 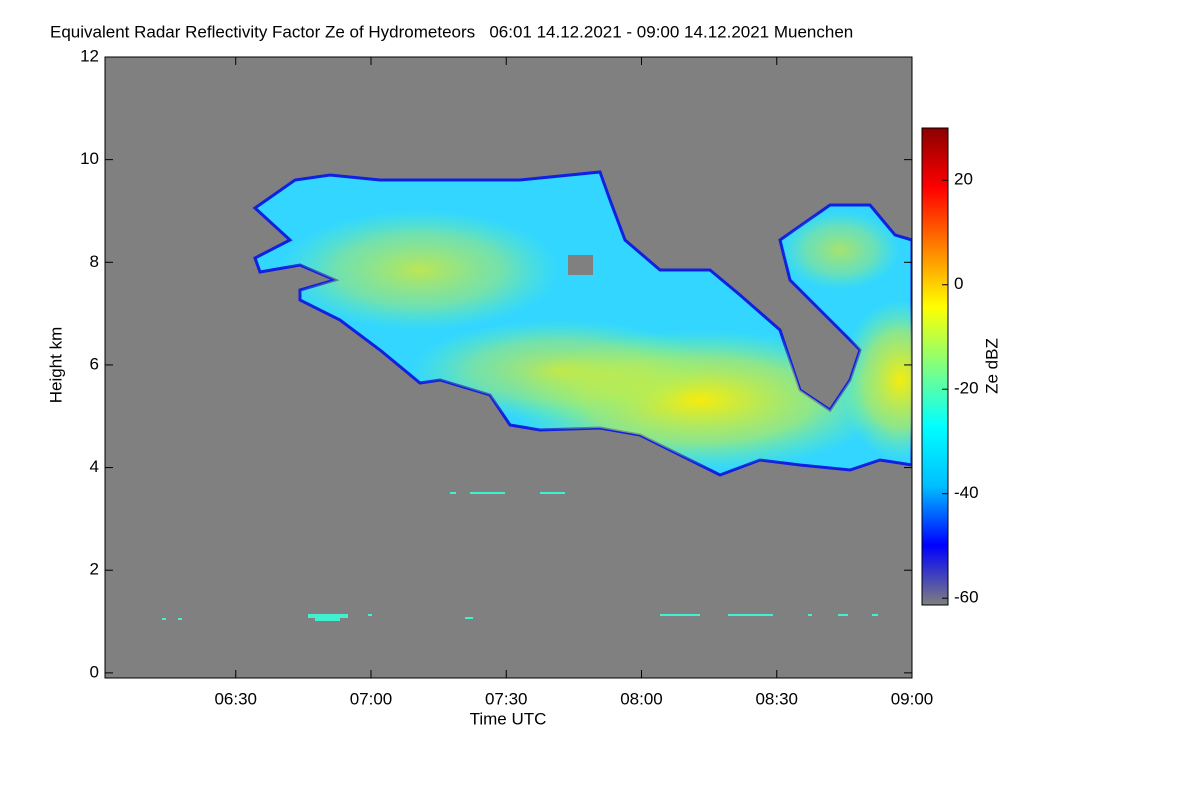 I want to click on y-tick-label: 12, so click(x=89, y=55).